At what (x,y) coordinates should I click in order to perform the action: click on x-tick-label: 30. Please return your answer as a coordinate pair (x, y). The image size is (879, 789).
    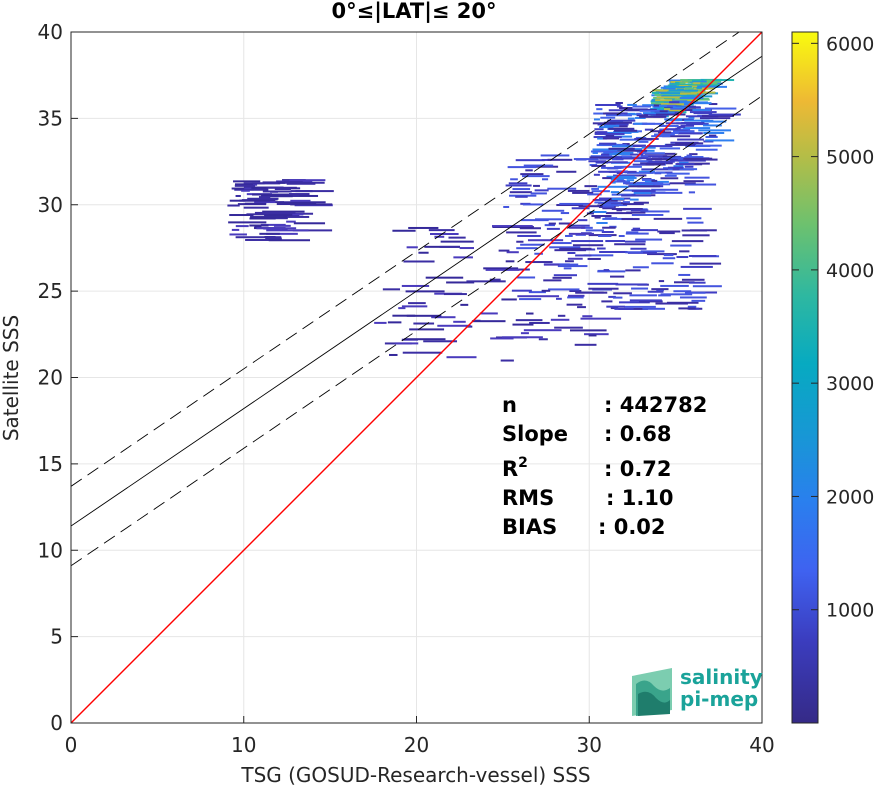
    Looking at the image, I should click on (589, 745).